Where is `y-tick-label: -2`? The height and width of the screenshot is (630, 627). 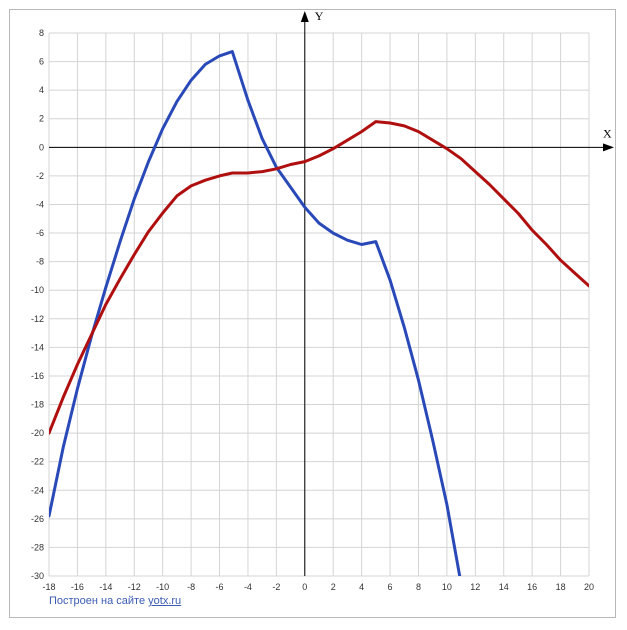
y-tick-label: -2 is located at coordinates (40, 176).